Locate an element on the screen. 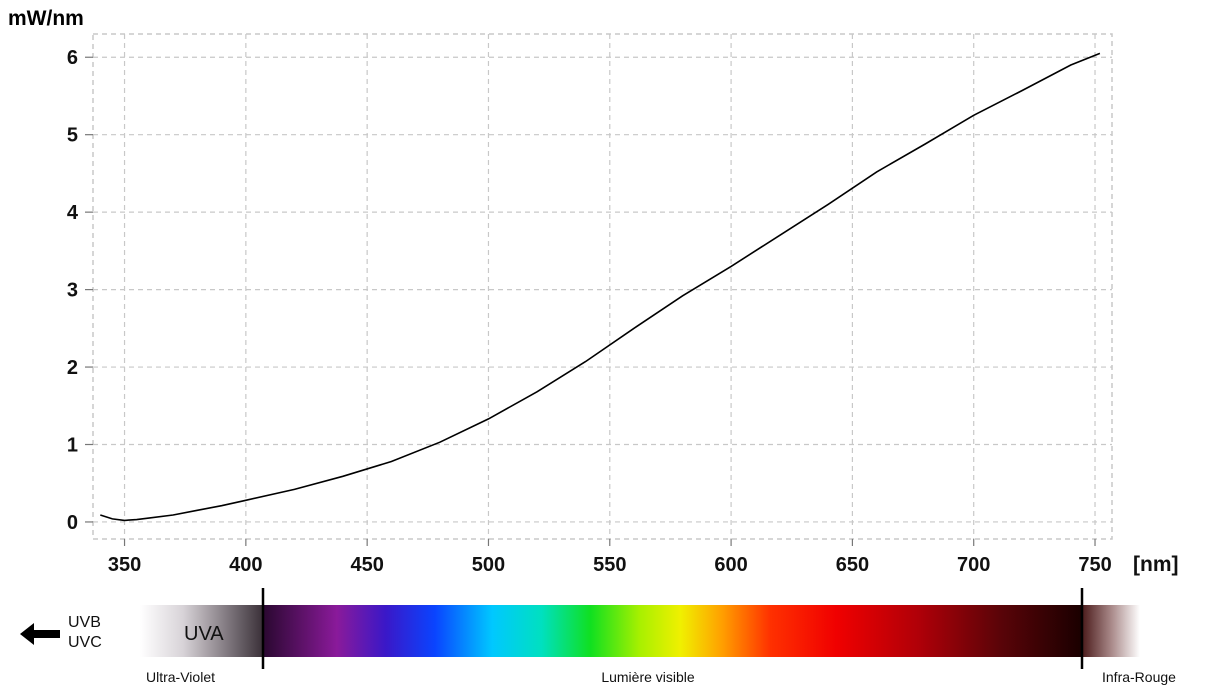 The image size is (1210, 687). x-axis-ticks: 350 400 450 500 550 600 650 700 750 is located at coordinates (610, 557).